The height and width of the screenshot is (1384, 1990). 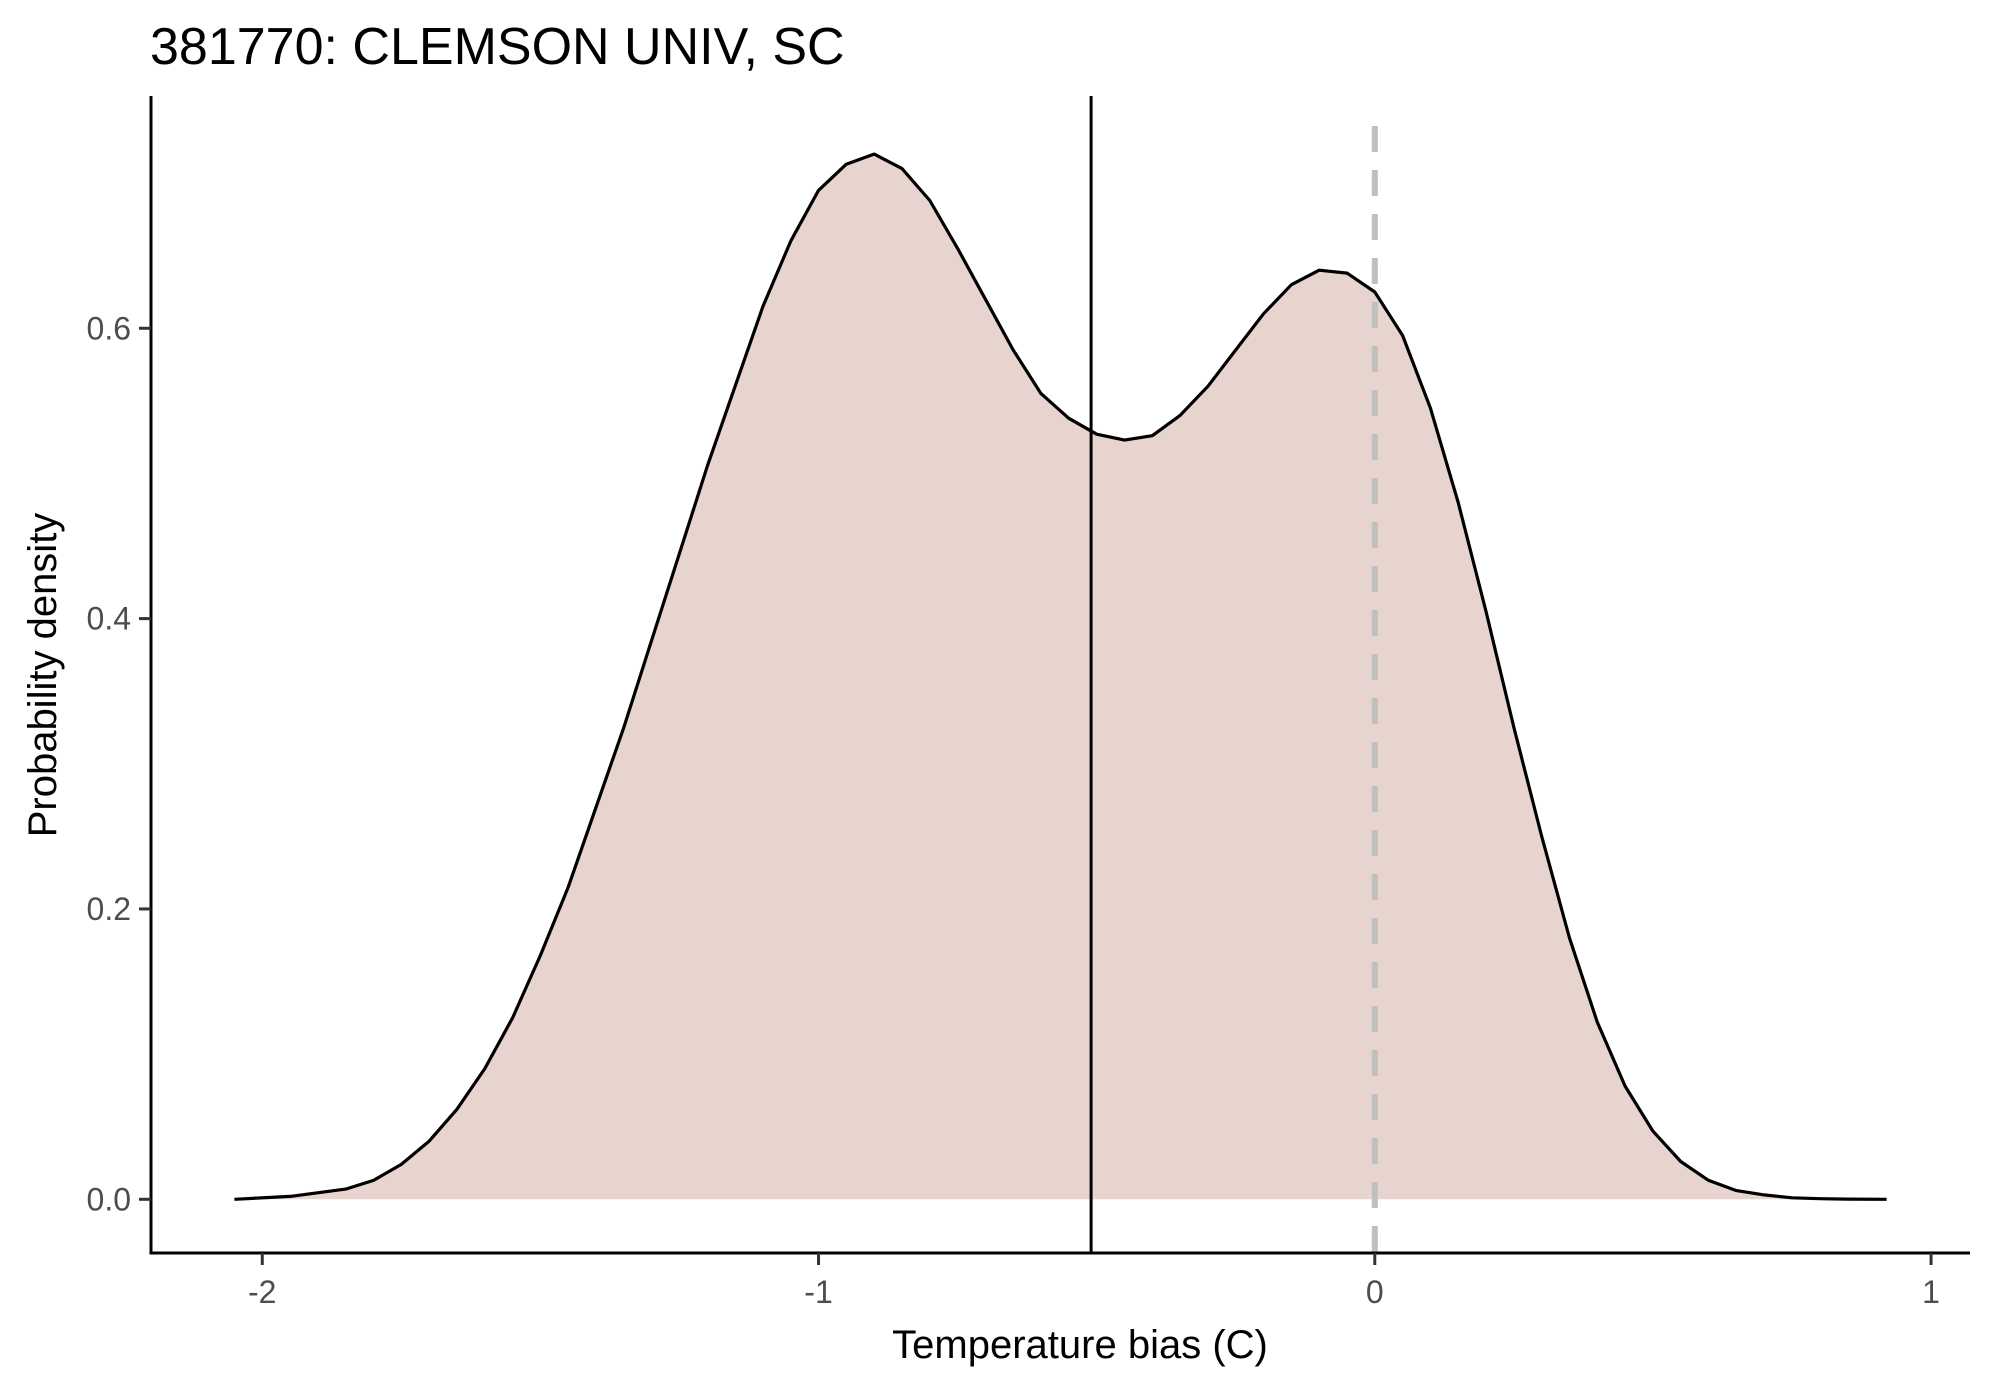 What do you see at coordinates (1080, 1345) in the screenshot?
I see `x-axis-label: Temperature bias (C)` at bounding box center [1080, 1345].